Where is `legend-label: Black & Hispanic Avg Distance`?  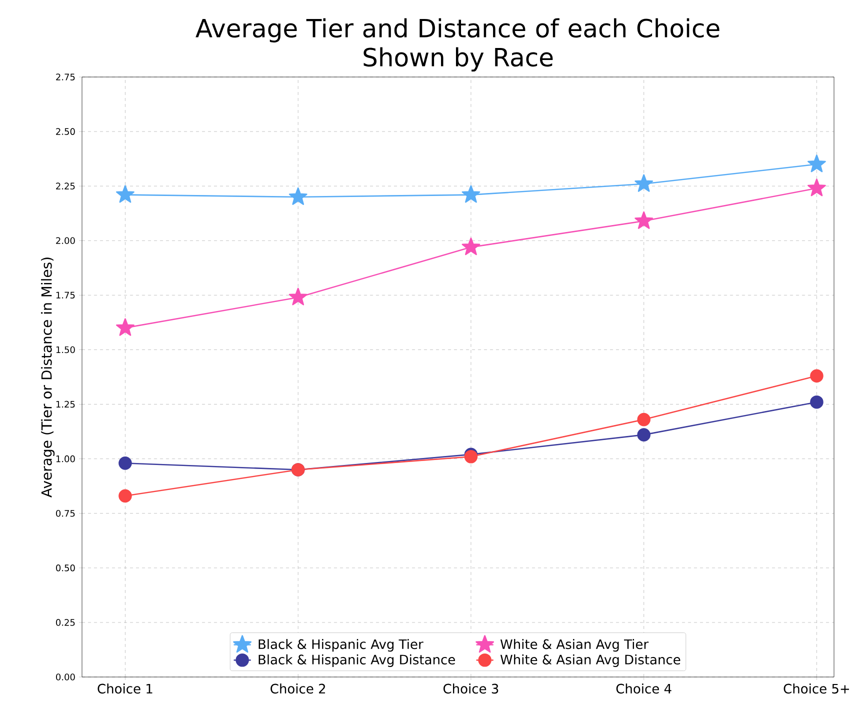
legend-label: Black & Hispanic Avg Distance is located at coordinates (356, 660).